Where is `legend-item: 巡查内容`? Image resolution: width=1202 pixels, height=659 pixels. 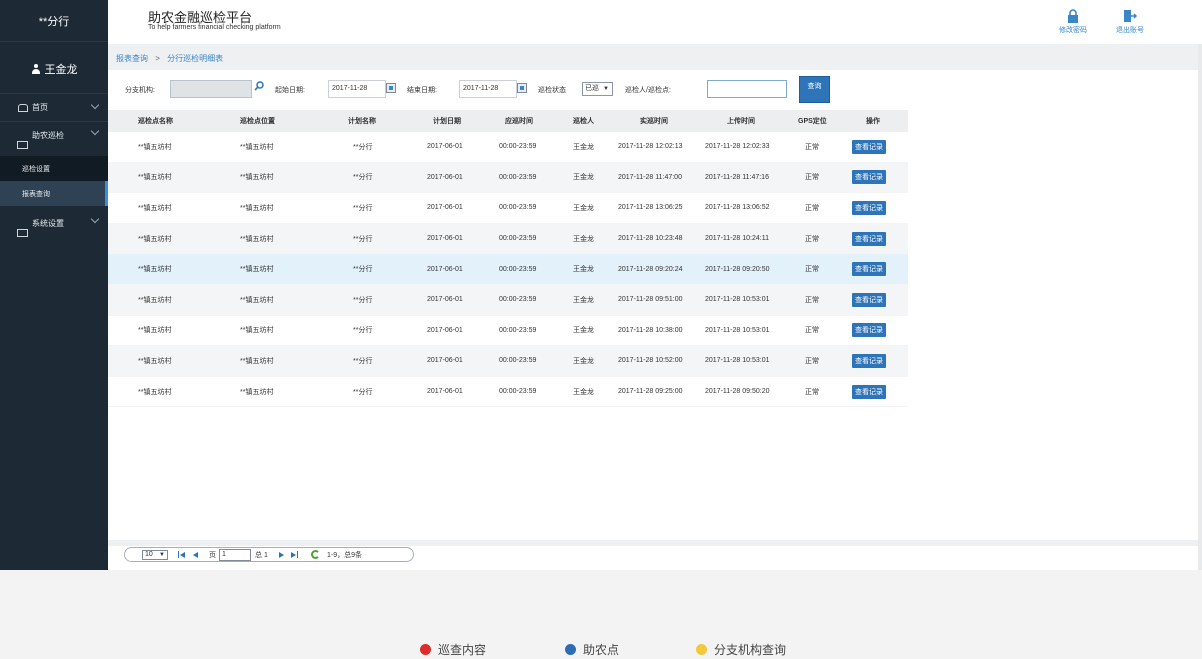 legend-item: 巡查内容 is located at coordinates (453, 649).